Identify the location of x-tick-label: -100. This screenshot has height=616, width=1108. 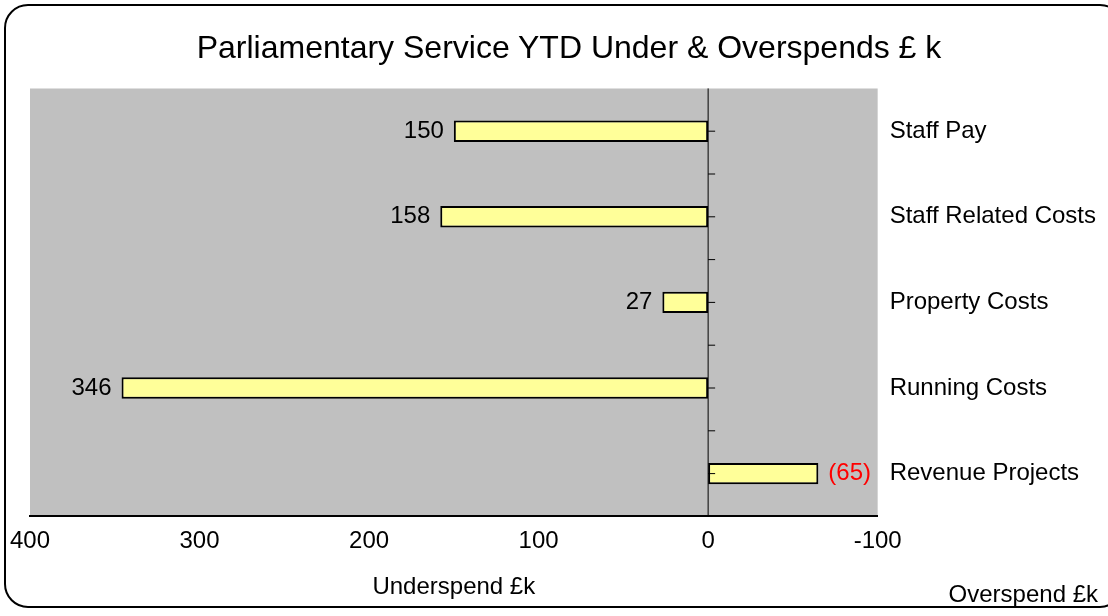
(877, 540).